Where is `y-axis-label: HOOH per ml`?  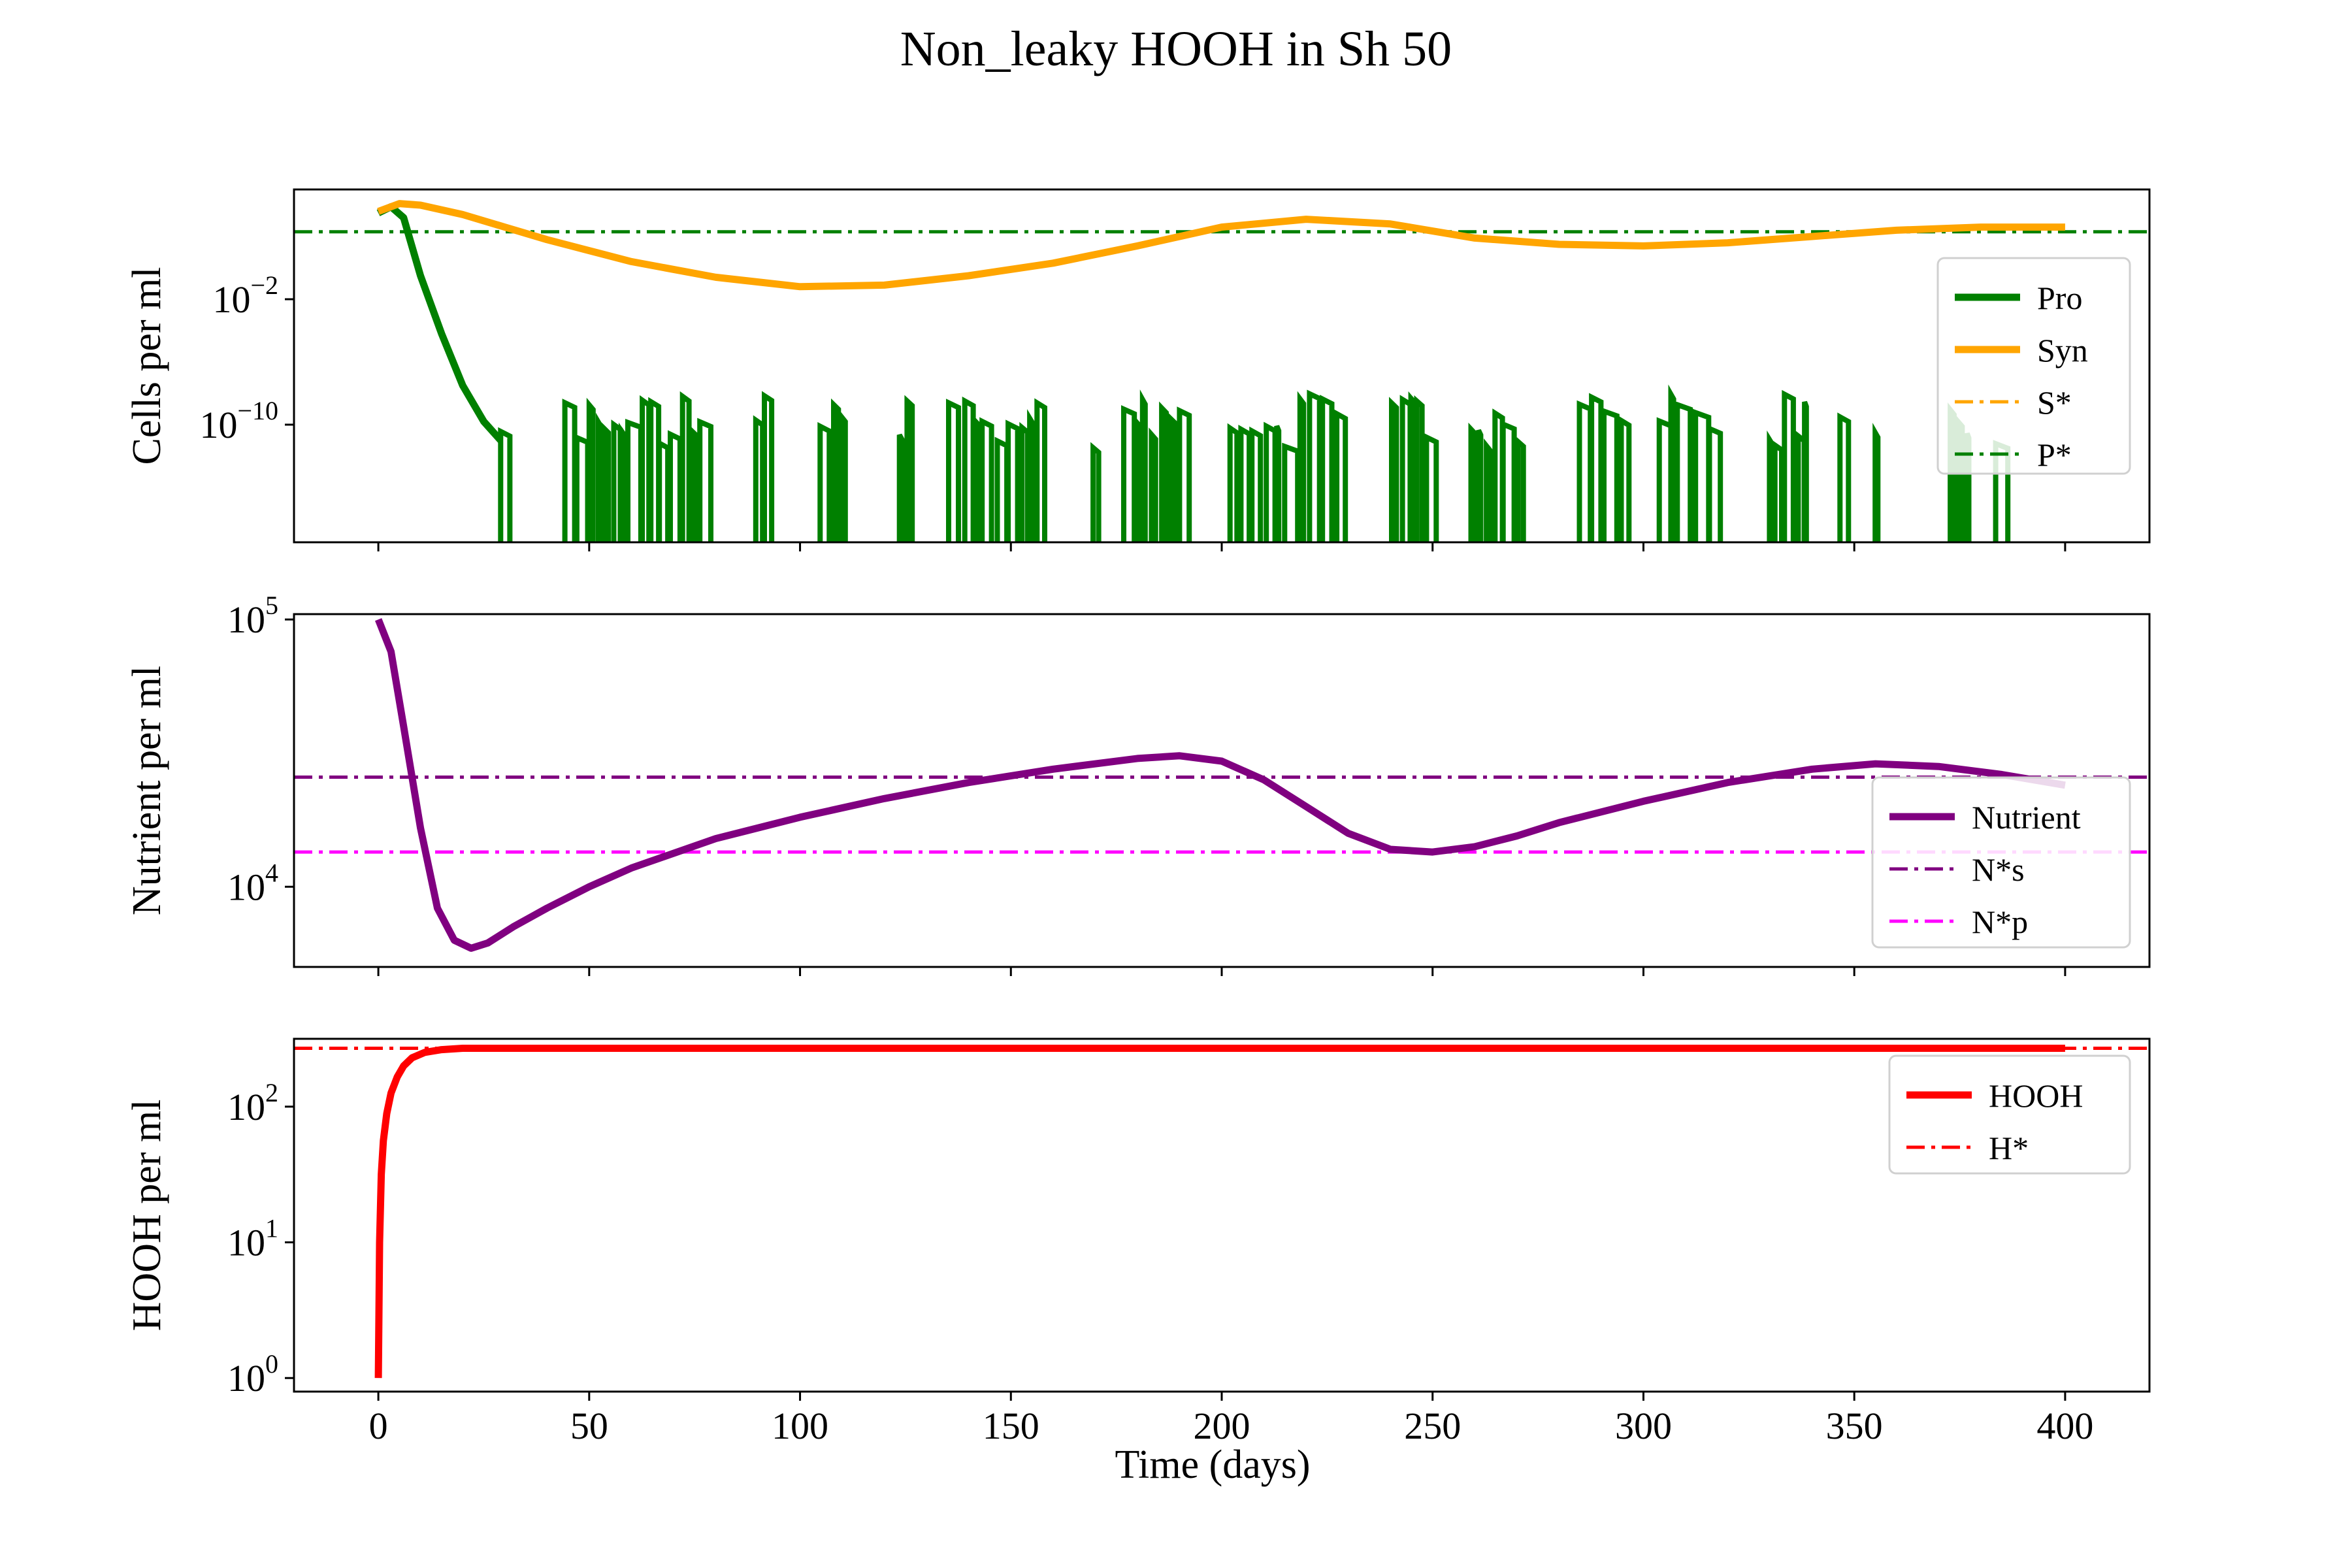 y-axis-label: HOOH per ml is located at coordinates (147, 1215).